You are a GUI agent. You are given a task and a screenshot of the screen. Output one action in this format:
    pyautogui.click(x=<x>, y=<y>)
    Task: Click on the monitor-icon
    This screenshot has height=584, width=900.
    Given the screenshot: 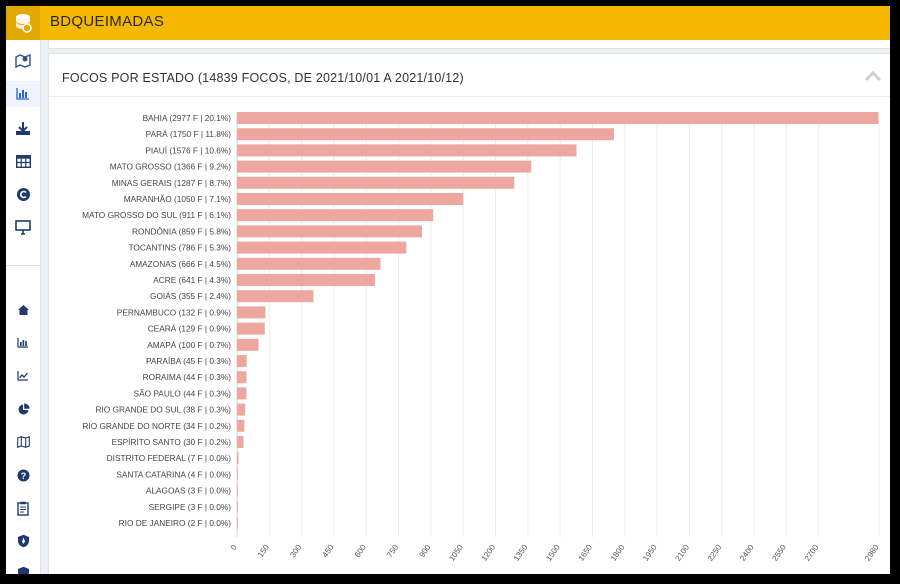 What is the action you would take?
    pyautogui.click(x=23, y=227)
    